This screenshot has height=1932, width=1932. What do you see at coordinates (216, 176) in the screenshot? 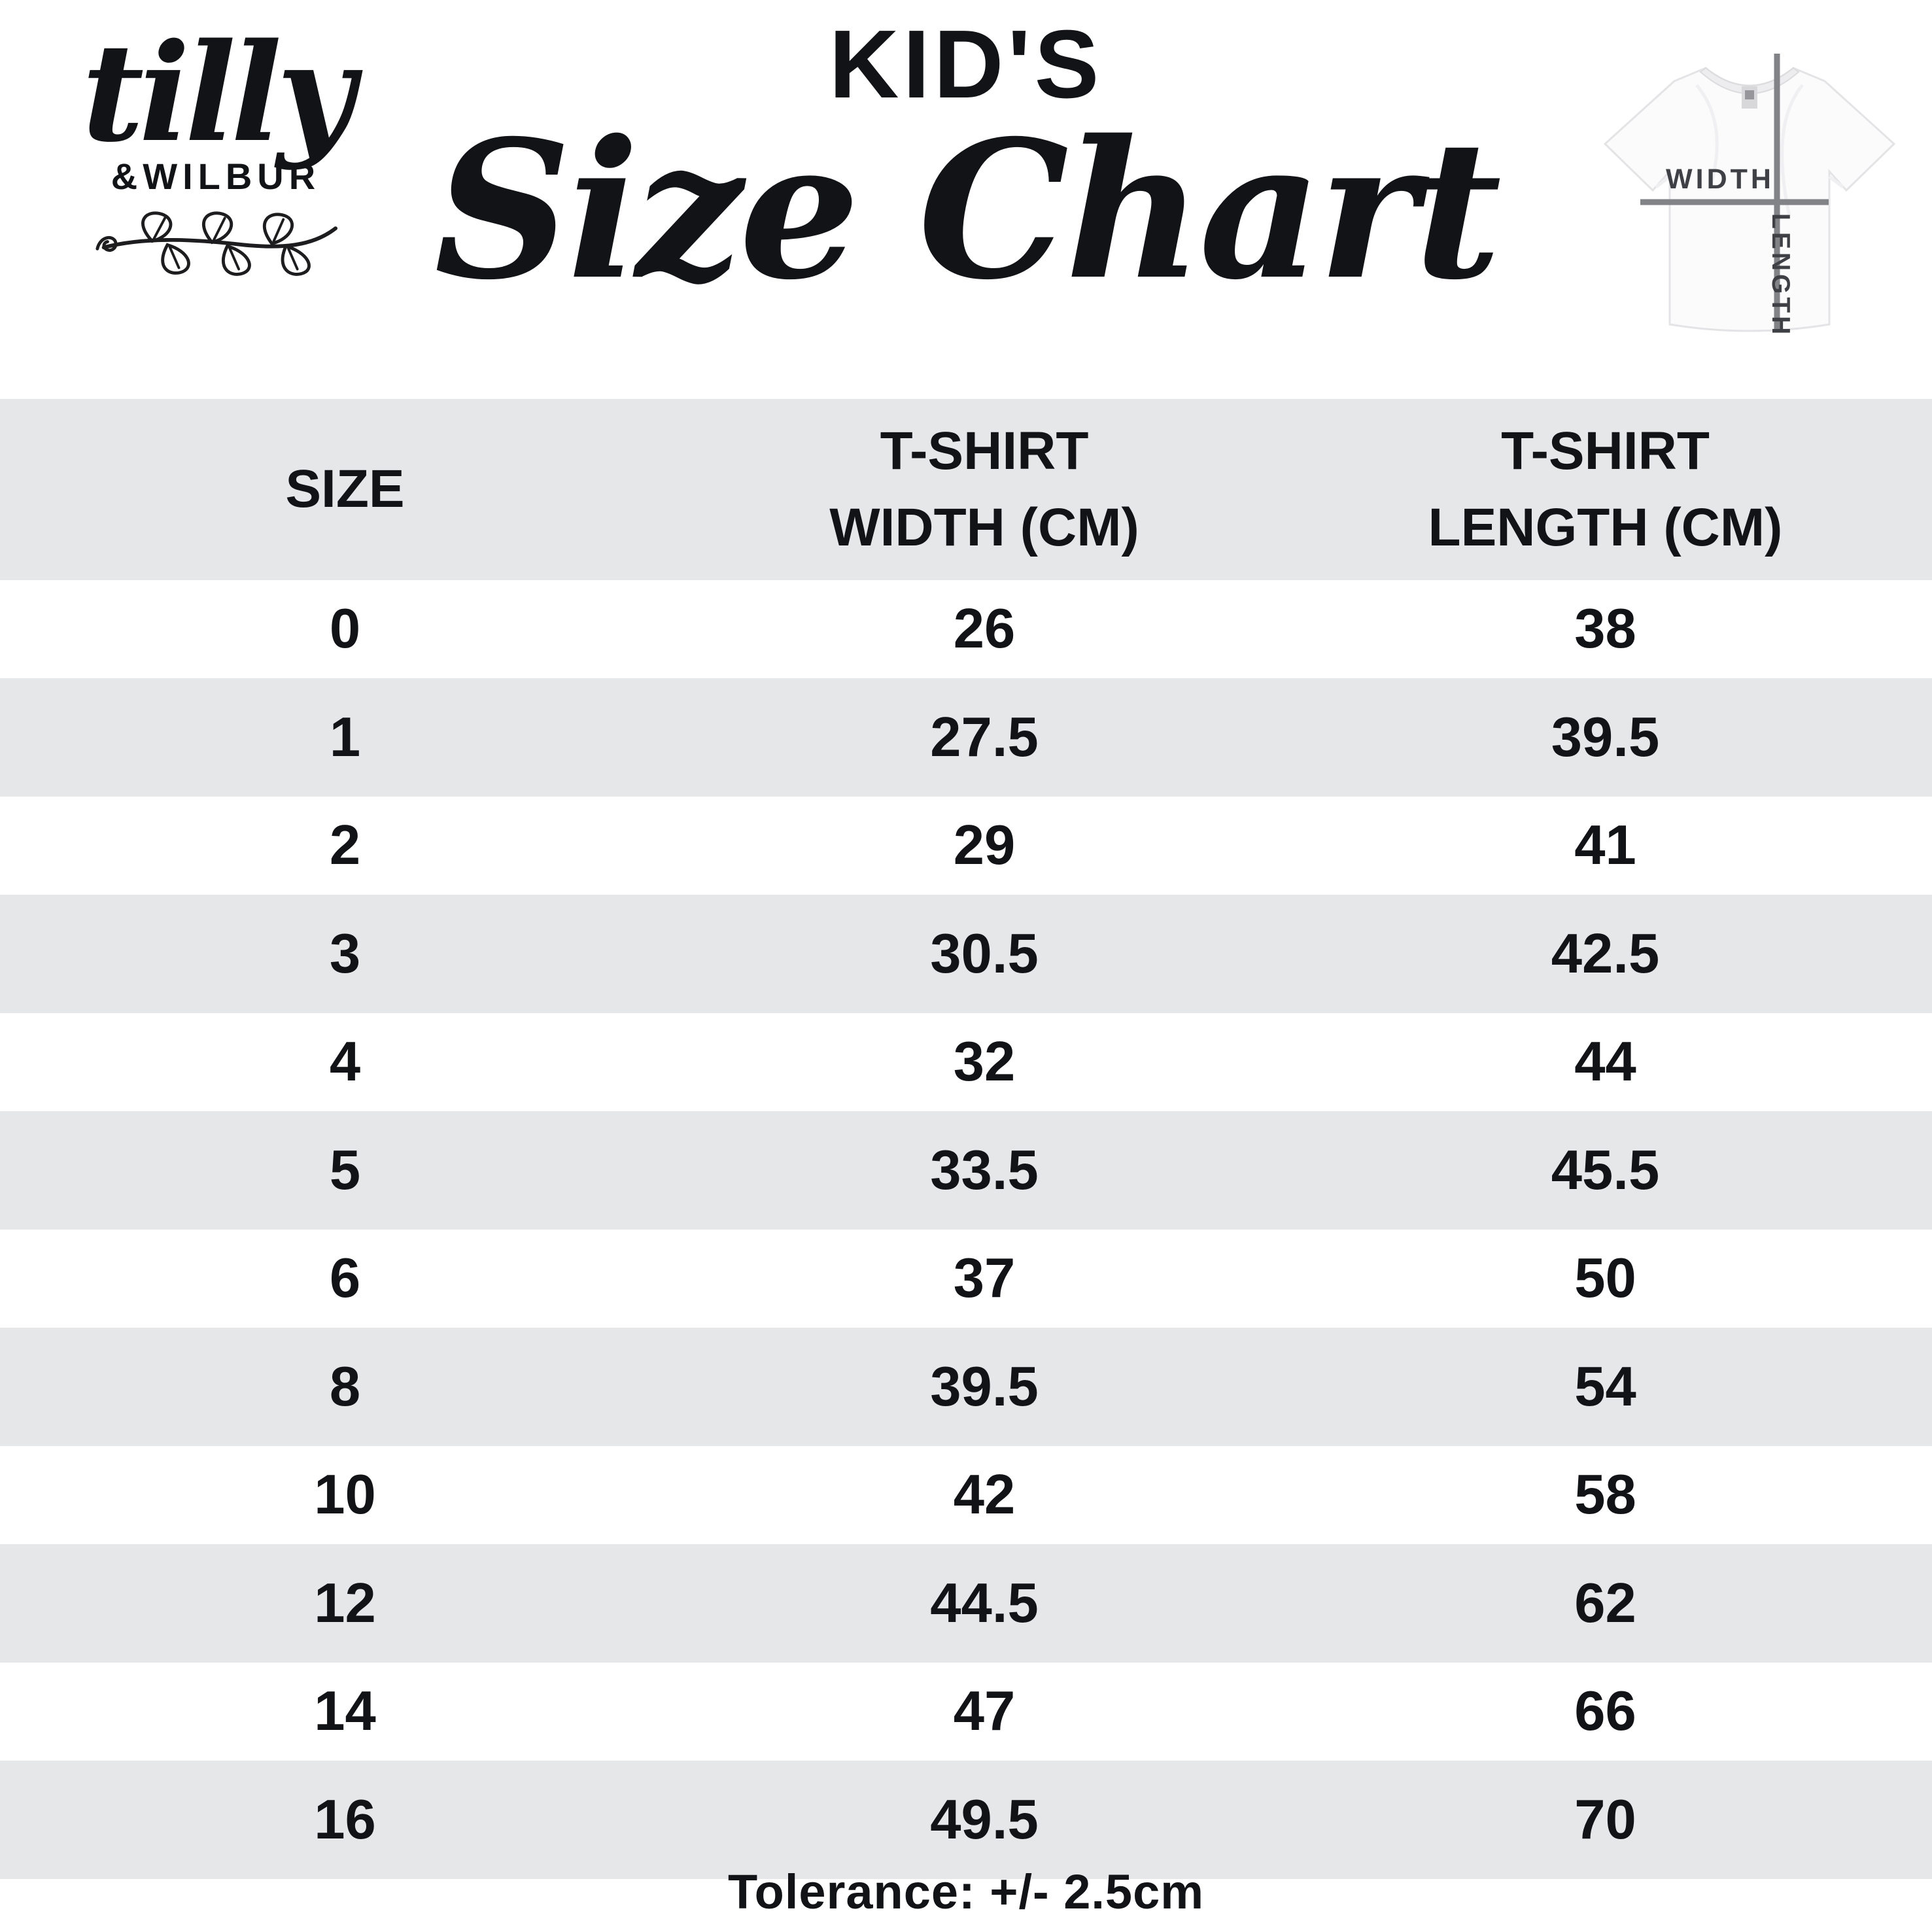
I see `brand-name-caps: &WILBUR` at bounding box center [216, 176].